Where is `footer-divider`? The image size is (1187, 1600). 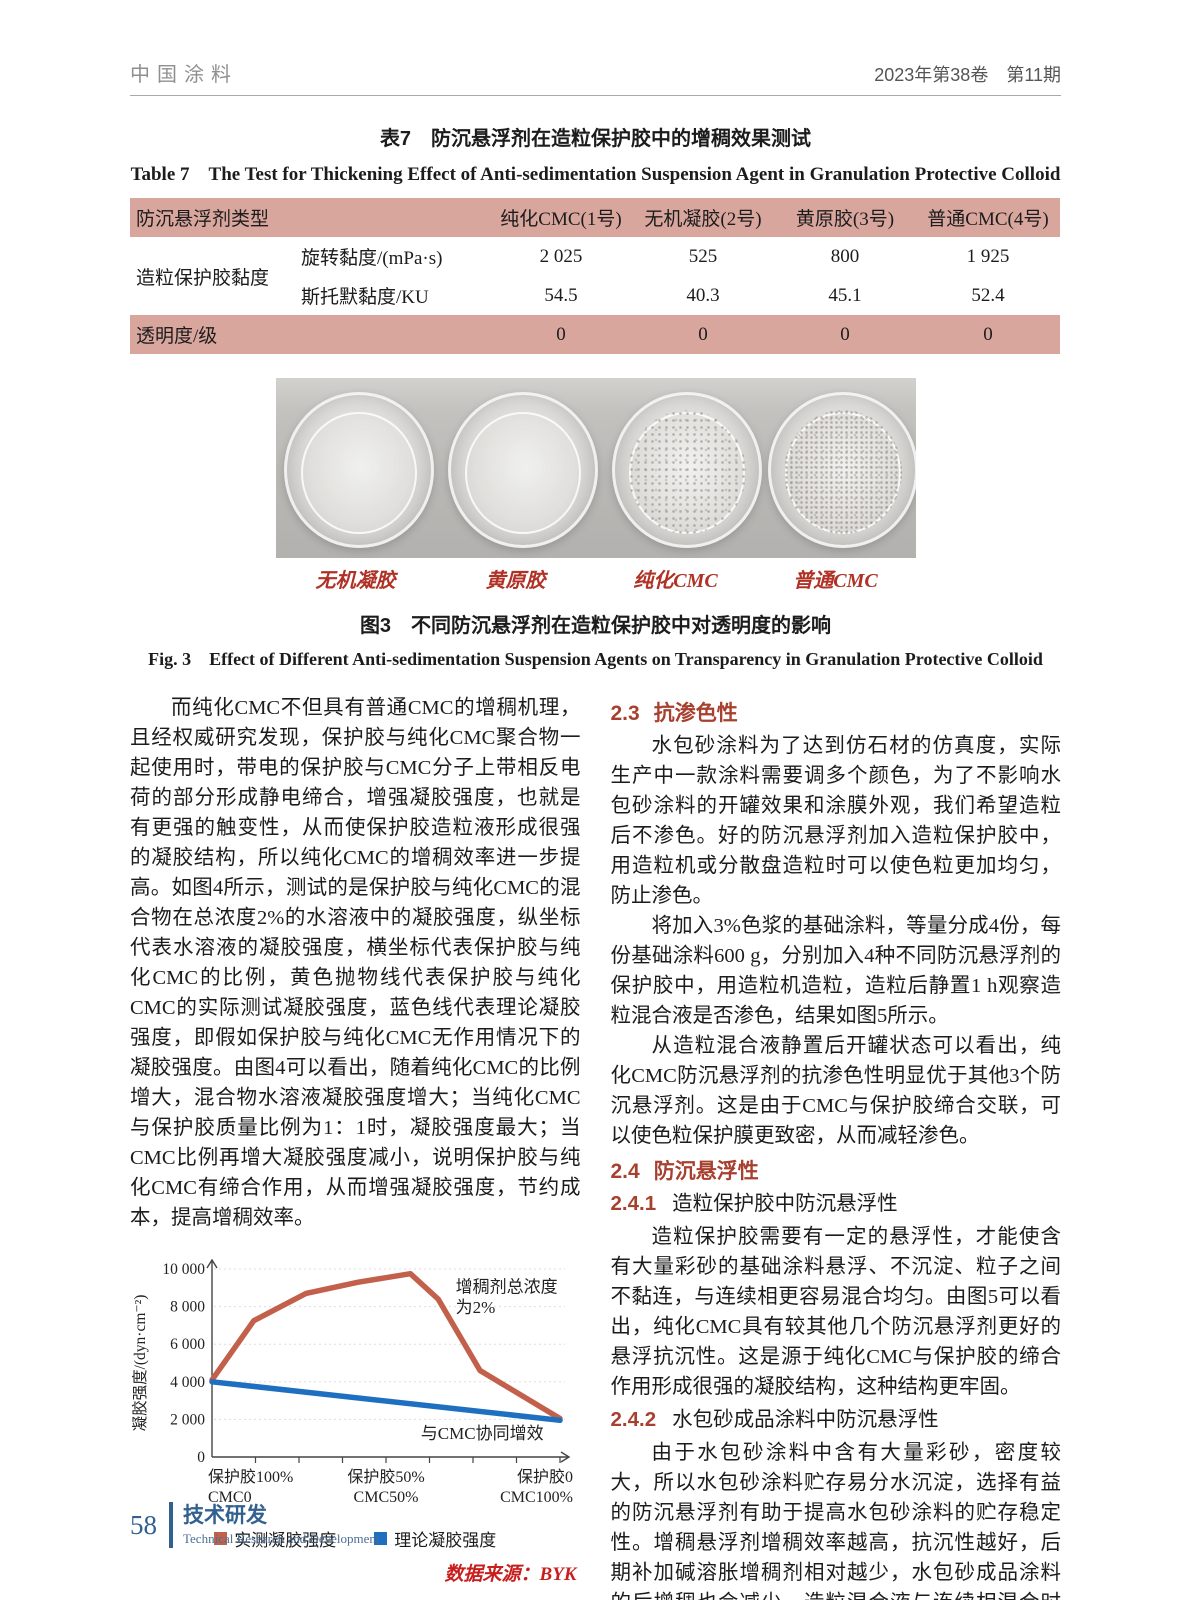
footer-divider is located at coordinates (171, 1525).